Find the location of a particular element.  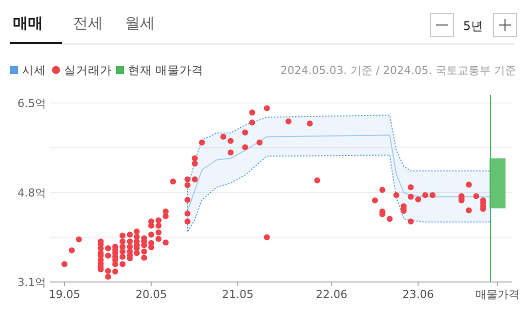

text: 2024.05.03. 기준 / 2024.05. 국토교통부 기준 is located at coordinates (398, 70).